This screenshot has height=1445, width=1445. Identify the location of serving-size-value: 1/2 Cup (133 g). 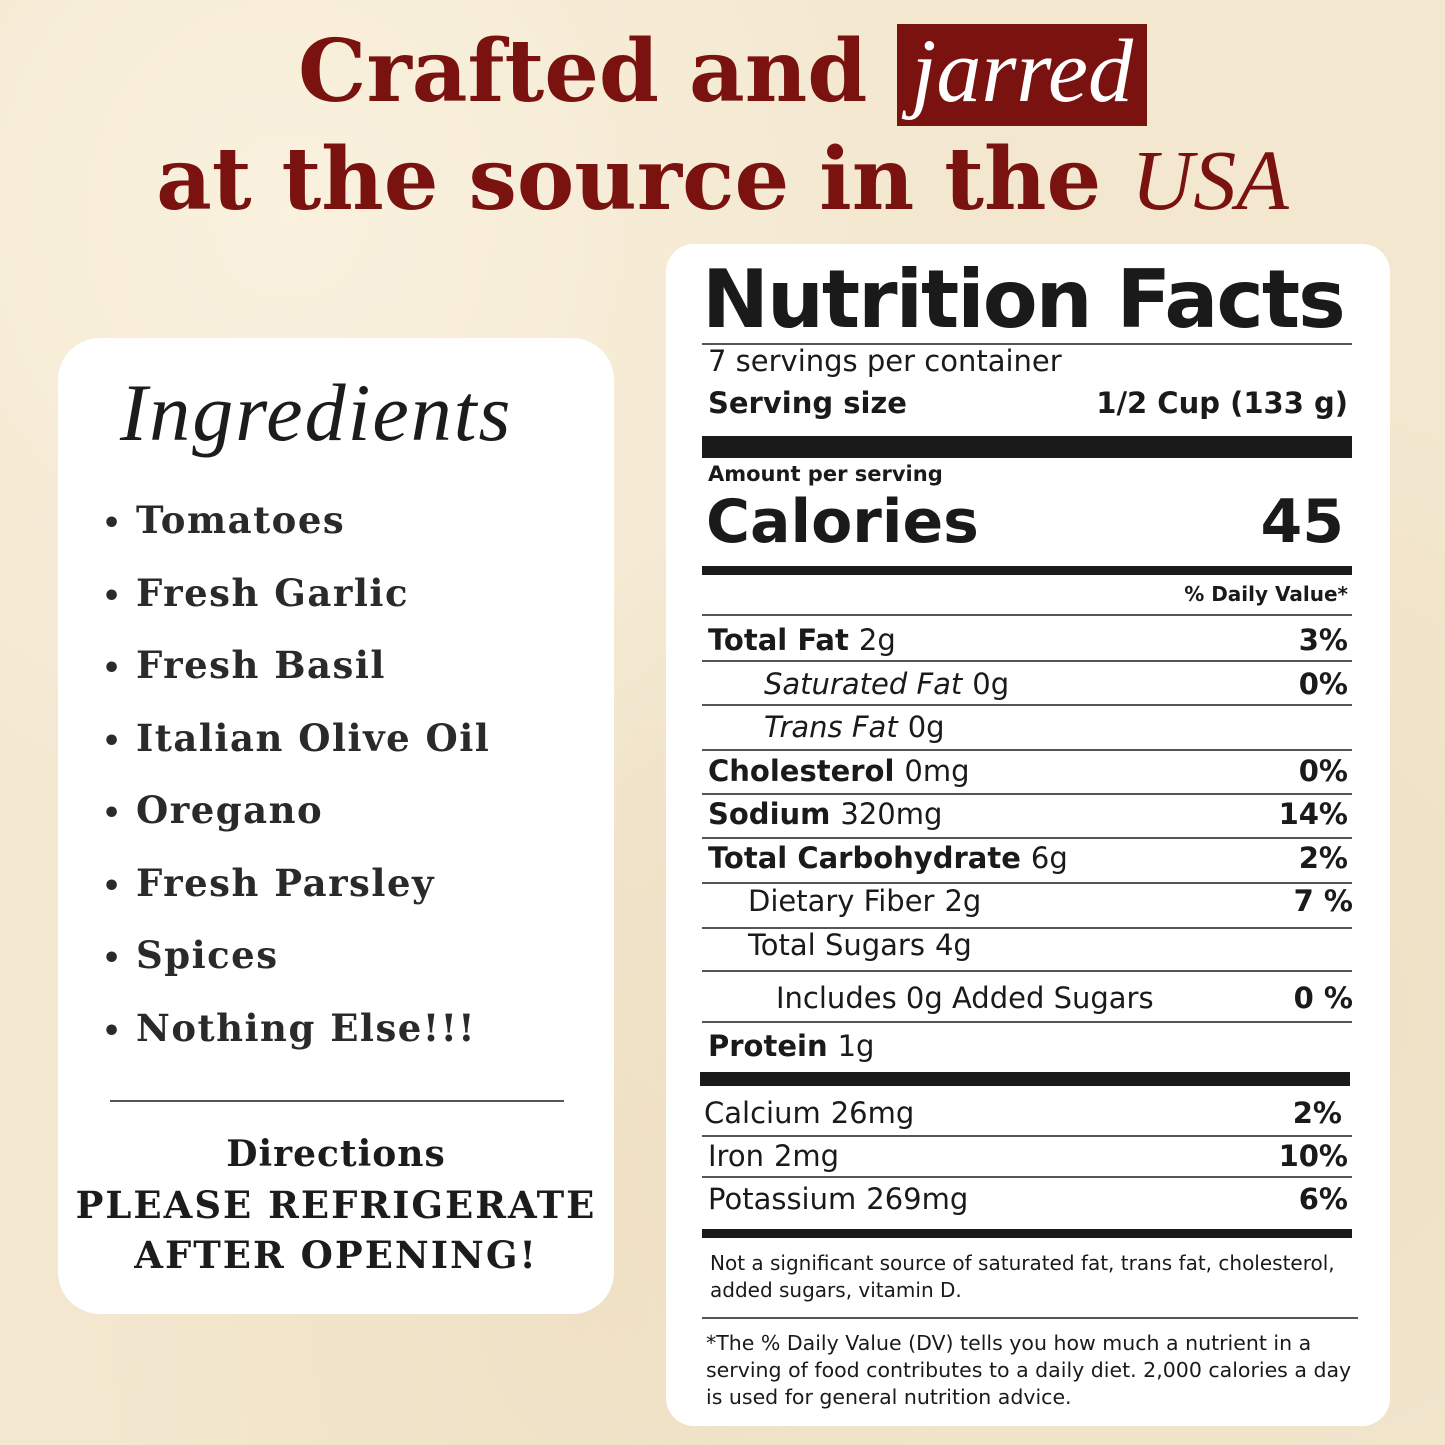
(1222, 403).